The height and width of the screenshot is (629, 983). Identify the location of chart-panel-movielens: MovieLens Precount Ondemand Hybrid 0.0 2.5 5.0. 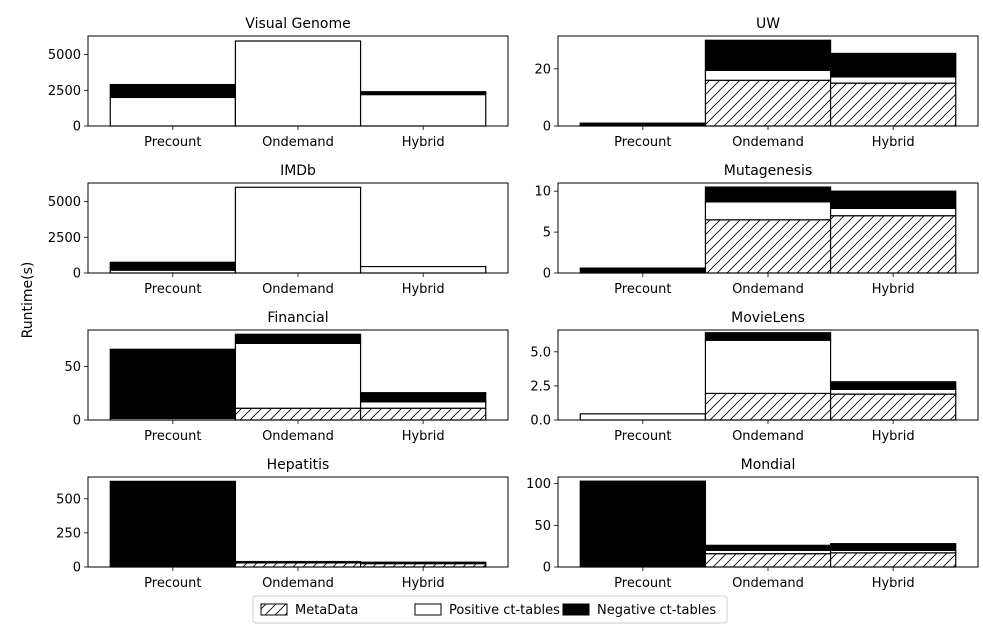
(754, 377).